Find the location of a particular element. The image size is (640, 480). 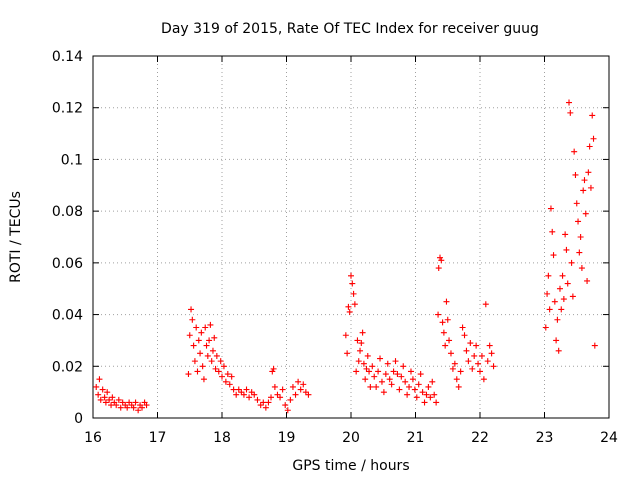

x-tick-label: 18 is located at coordinates (222, 438).